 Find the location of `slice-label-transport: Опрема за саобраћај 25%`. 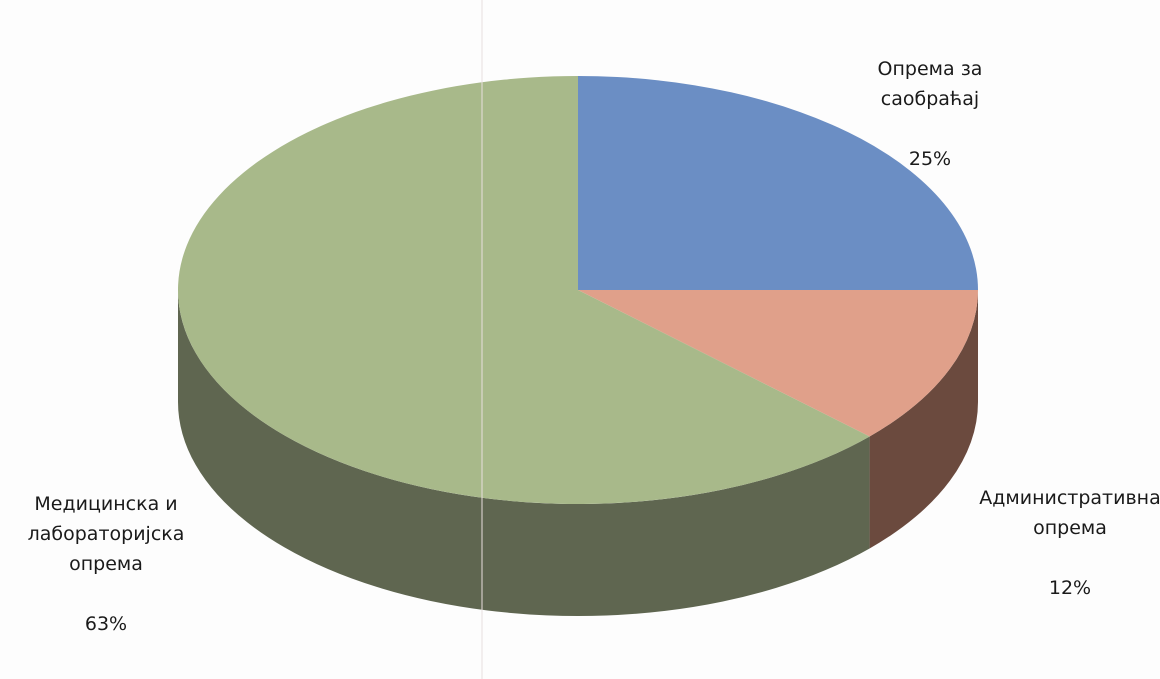

slice-label-transport: Опрема за саобраћај 25% is located at coordinates (930, 99).